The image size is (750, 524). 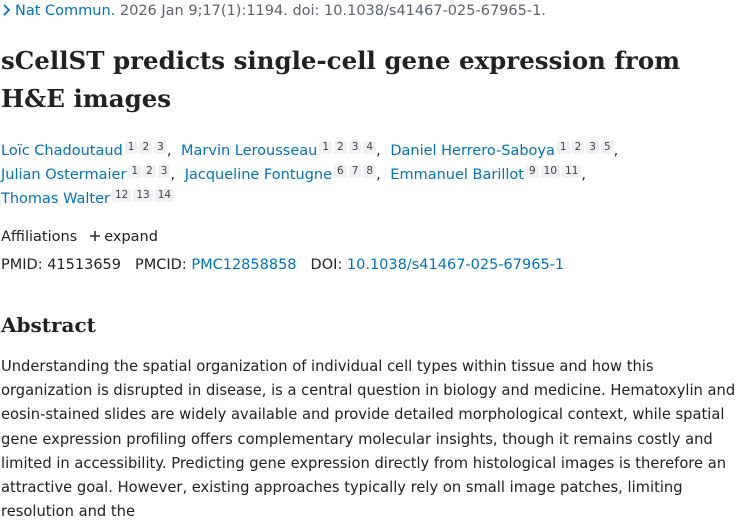 I want to click on author: Emmanuel Barillot 9 10 11, so click(x=490, y=174).